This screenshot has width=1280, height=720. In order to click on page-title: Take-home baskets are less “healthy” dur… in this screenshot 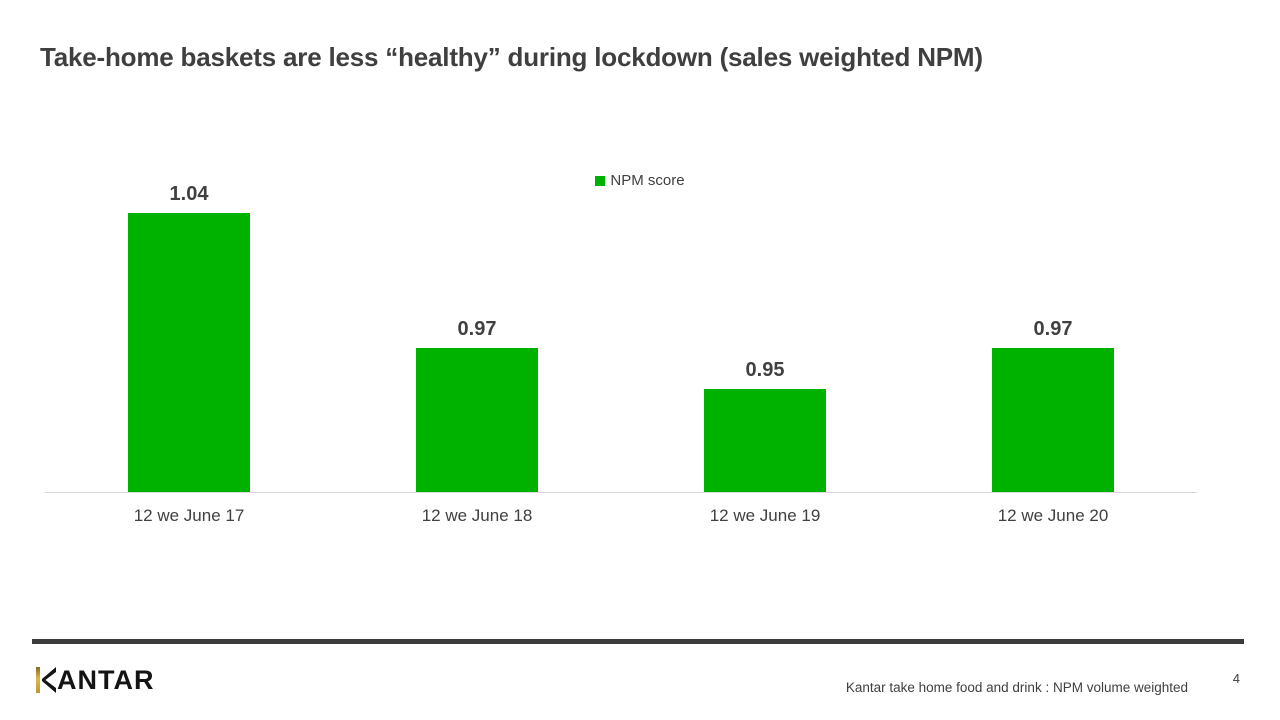, I will do `click(511, 57)`.